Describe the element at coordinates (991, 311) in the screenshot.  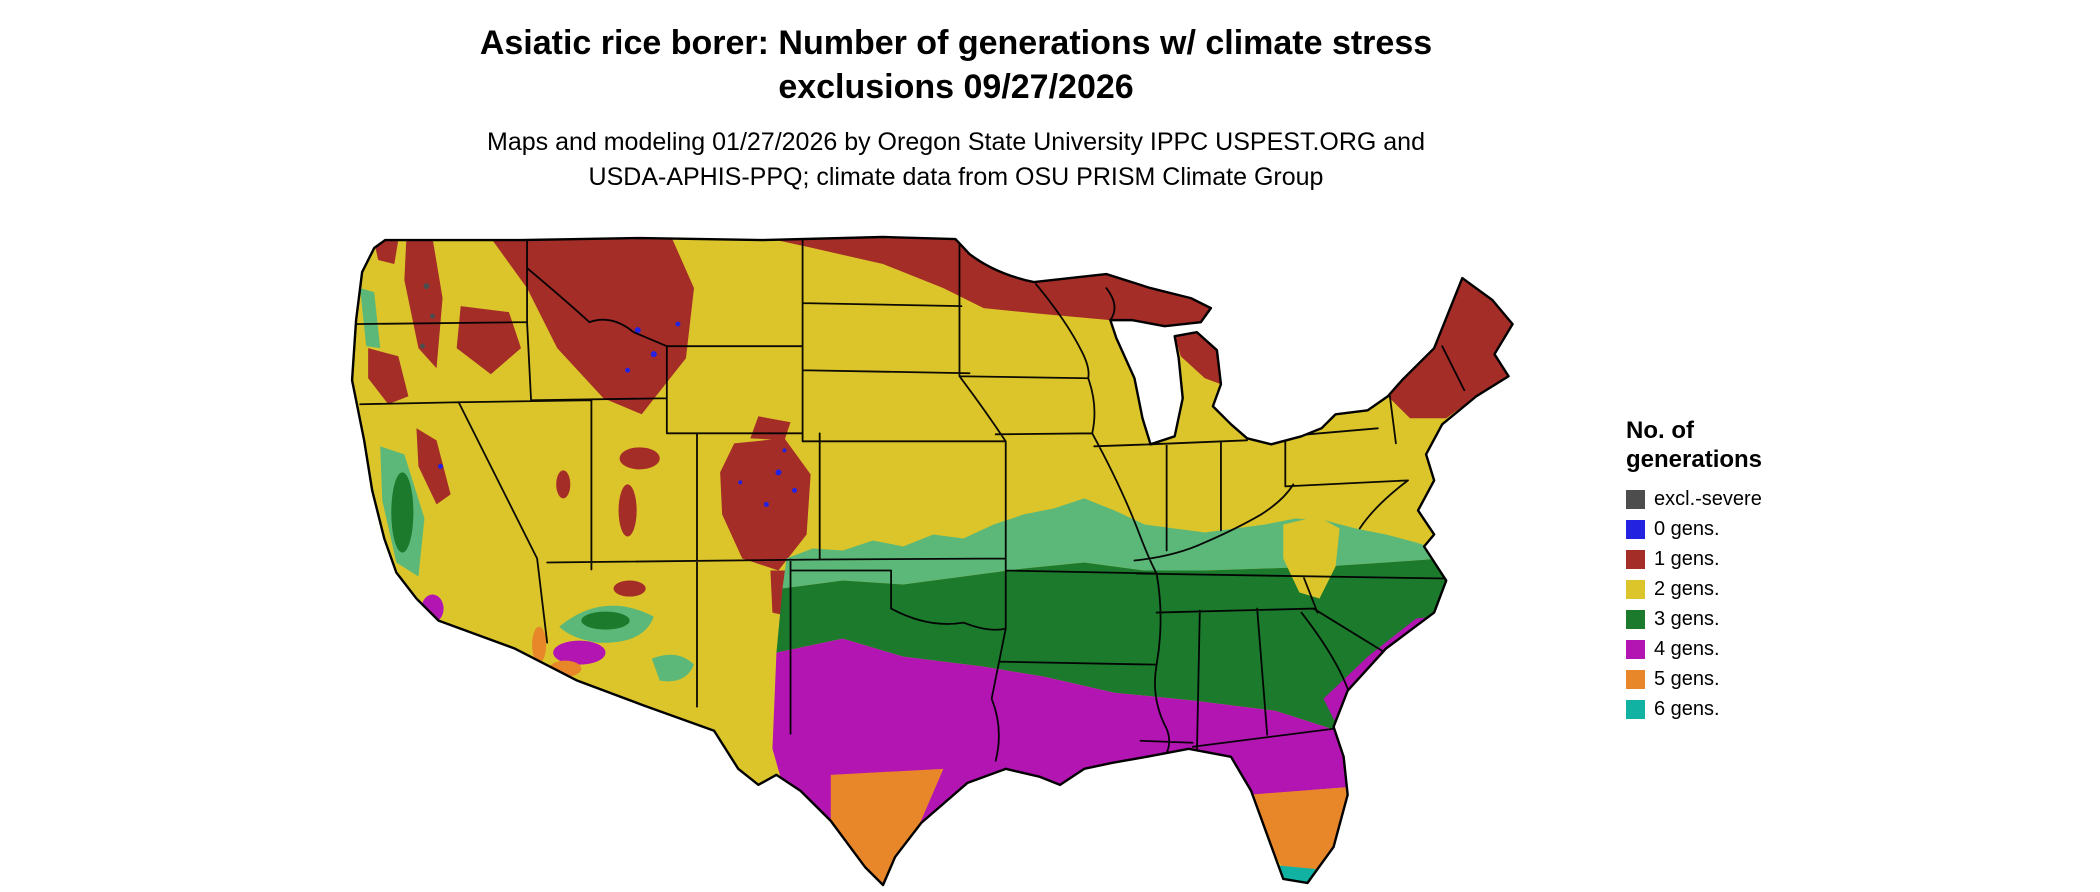
I see `region-1gens-north-lakes` at that location.